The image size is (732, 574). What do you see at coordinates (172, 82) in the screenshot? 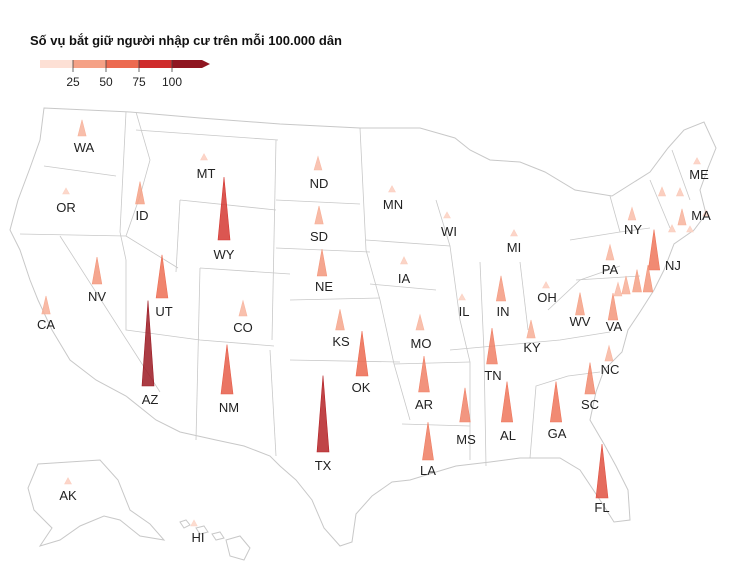
I see `legend-tick-label-4: 100` at bounding box center [172, 82].